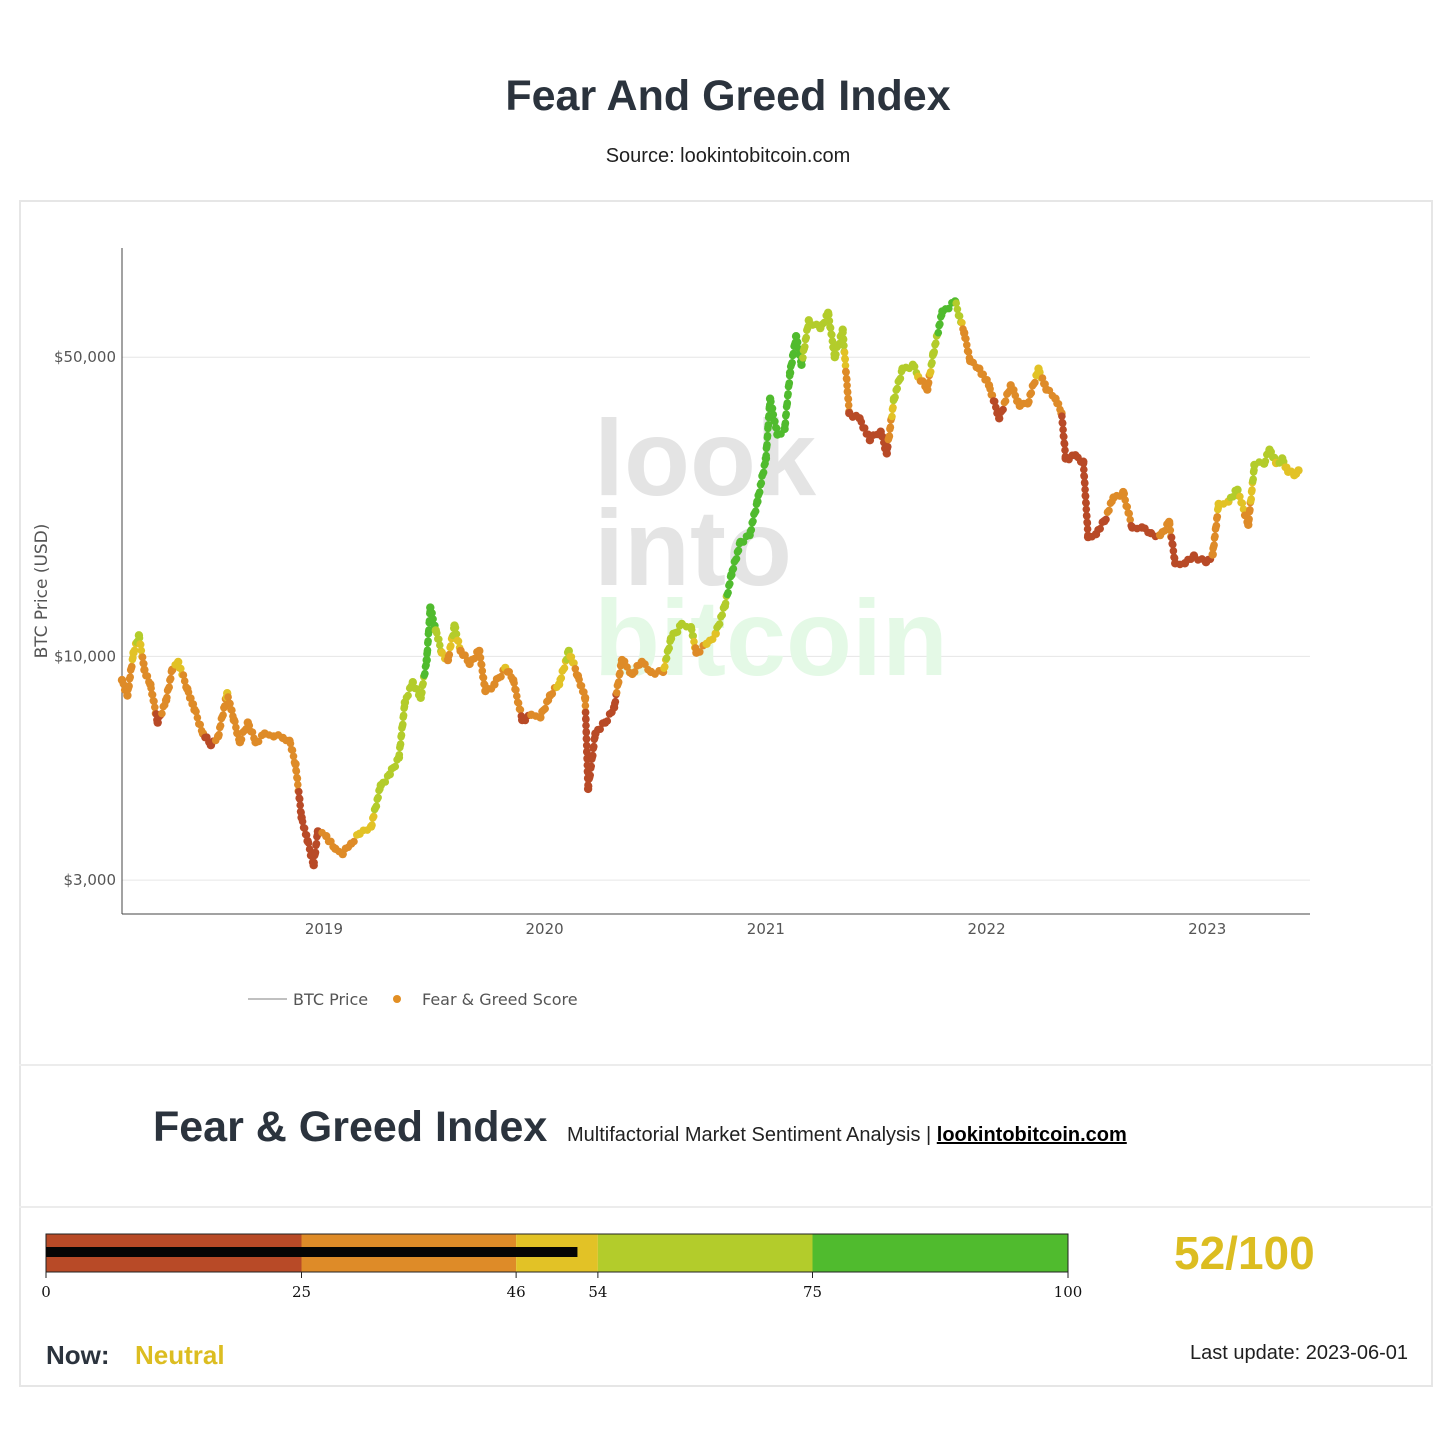 The height and width of the screenshot is (1451, 1456). I want to click on source-link: lookintobitcoin.com, so click(1031, 1135).